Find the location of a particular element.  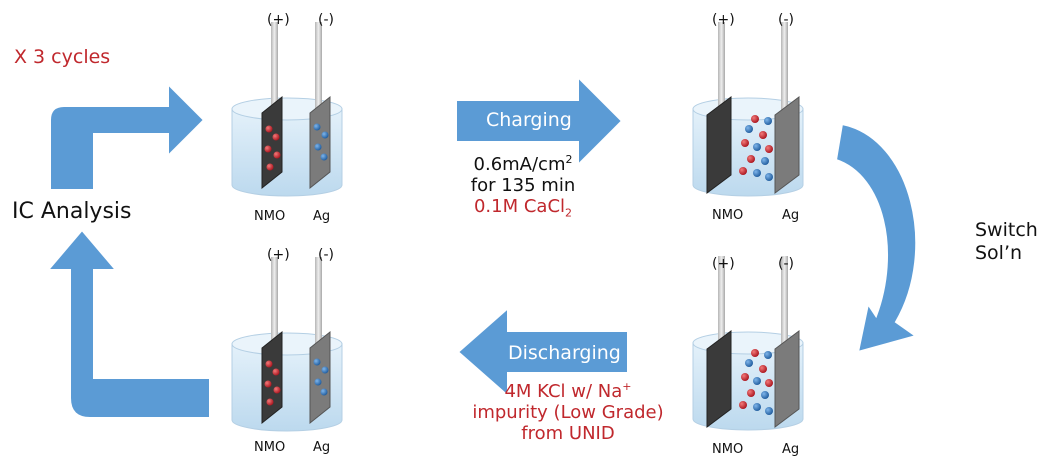

bottom-right-ag-label: Ag is located at coordinates (791, 449).